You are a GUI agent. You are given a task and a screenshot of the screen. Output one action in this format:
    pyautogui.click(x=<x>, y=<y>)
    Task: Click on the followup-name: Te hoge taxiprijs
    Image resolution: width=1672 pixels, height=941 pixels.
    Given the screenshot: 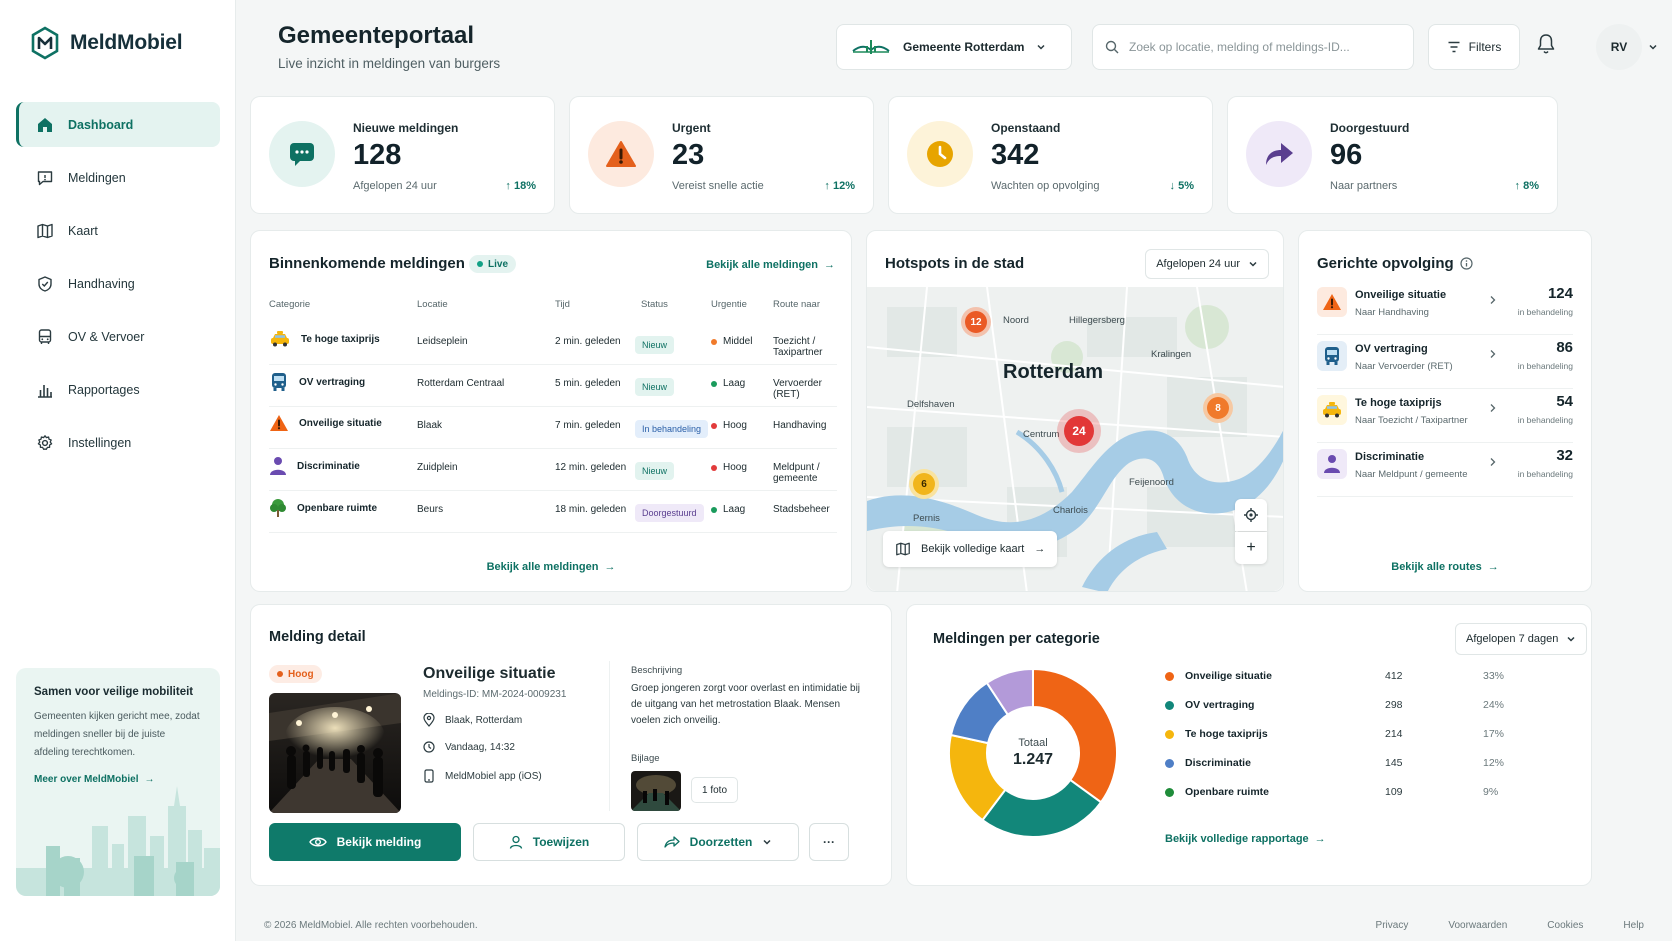 What is the action you would take?
    pyautogui.click(x=1398, y=403)
    